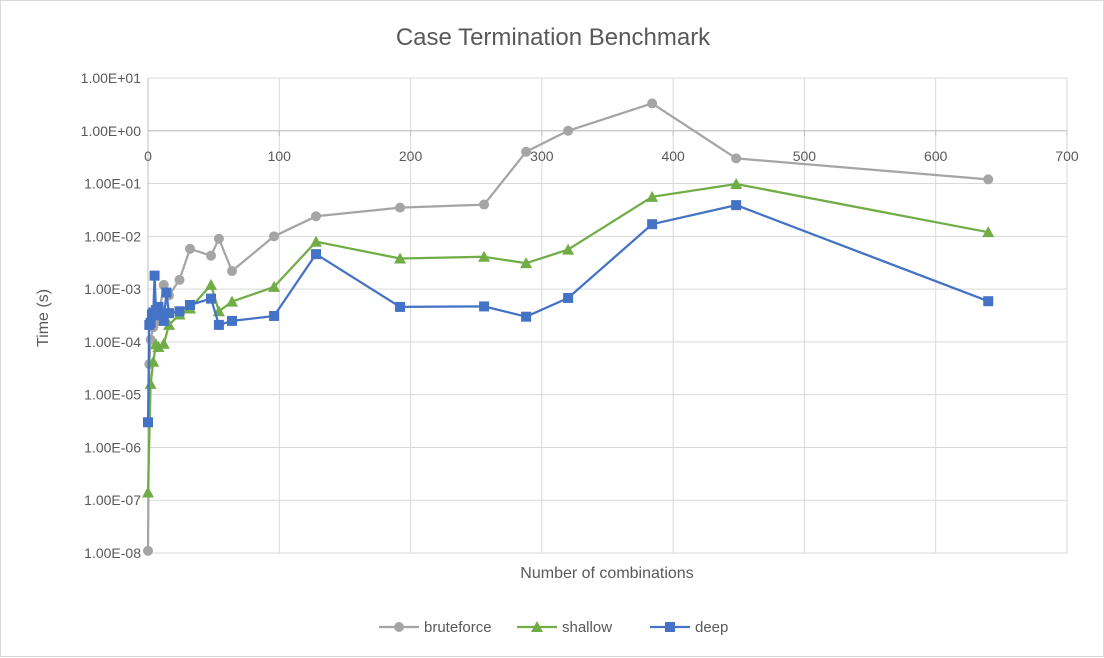 Image resolution: width=1104 pixels, height=658 pixels. What do you see at coordinates (112, 184) in the screenshot?
I see `y-tick-label: 1.00E-01` at bounding box center [112, 184].